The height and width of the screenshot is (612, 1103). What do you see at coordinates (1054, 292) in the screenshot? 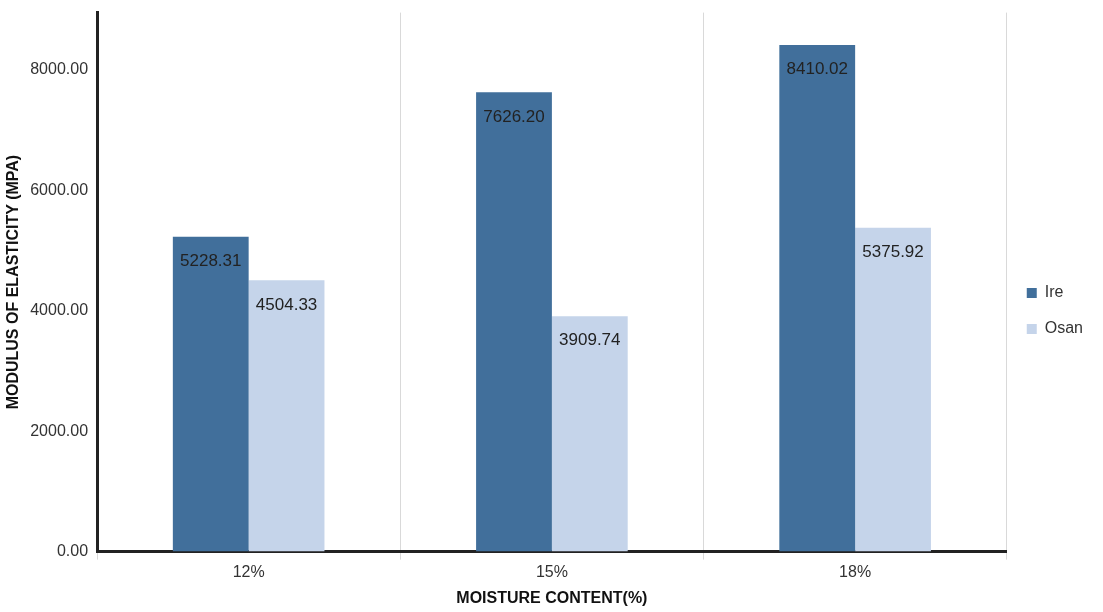
I see `legend-label: Ire` at bounding box center [1054, 292].